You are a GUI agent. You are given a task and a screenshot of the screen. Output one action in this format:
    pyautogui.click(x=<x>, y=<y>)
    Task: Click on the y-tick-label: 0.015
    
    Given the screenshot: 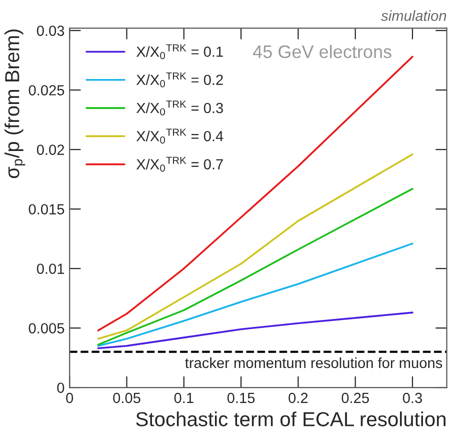 What is the action you would take?
    pyautogui.click(x=46, y=209)
    